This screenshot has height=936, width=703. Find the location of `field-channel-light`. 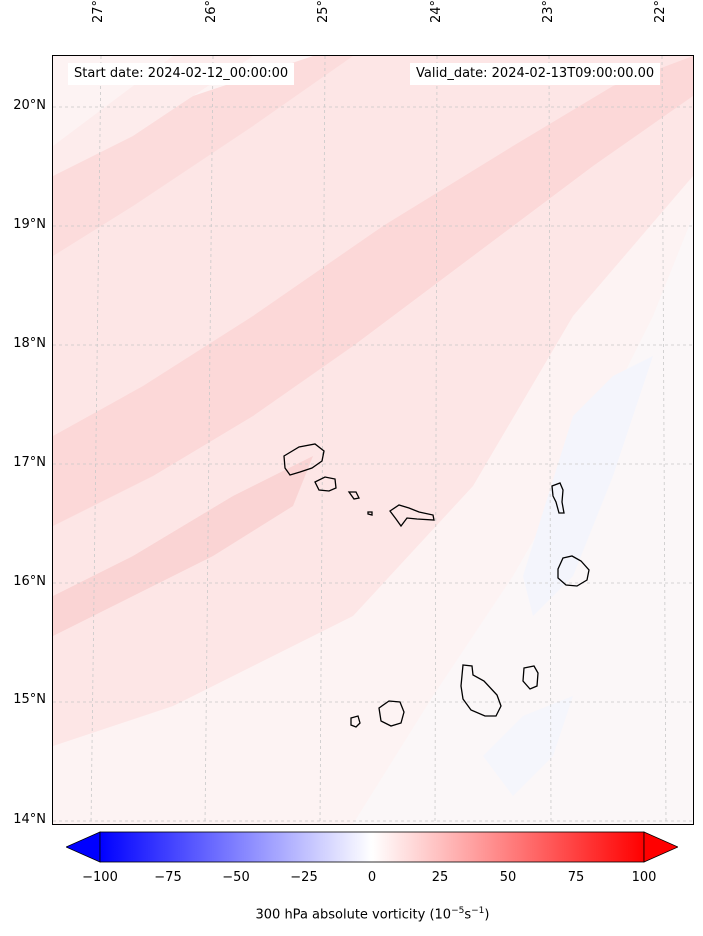

field-channel-light is located at coordinates (153, 116).